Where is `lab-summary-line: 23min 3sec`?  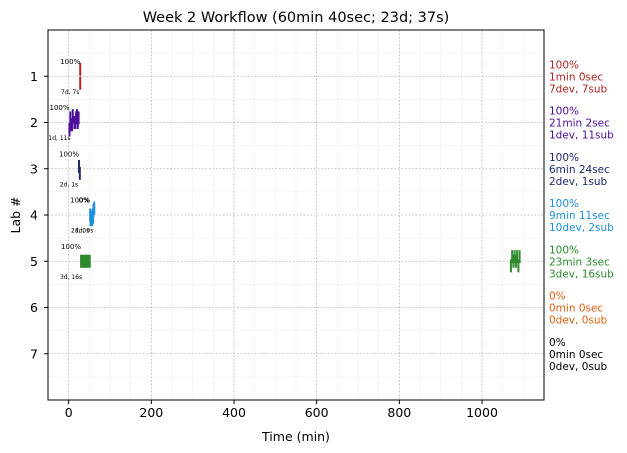 lab-summary-line: 23min 3sec is located at coordinates (579, 262).